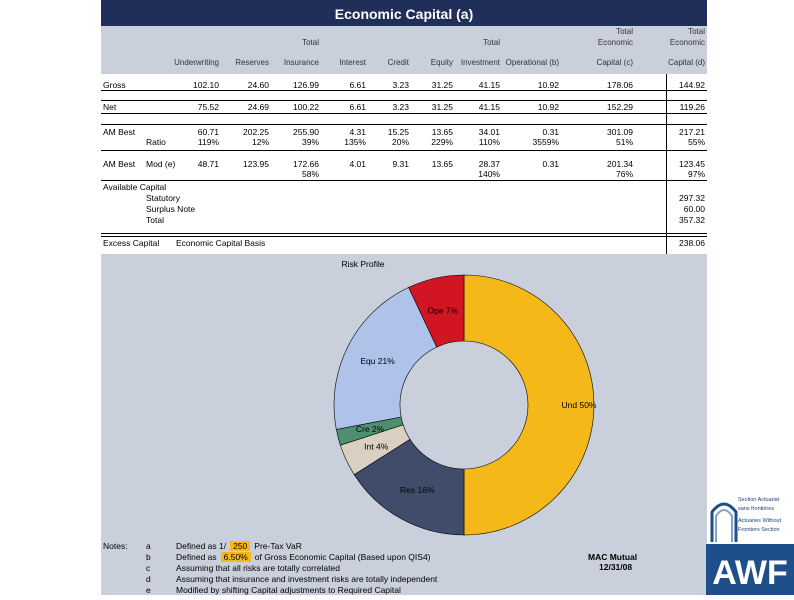 This screenshot has width=794, height=600. I want to click on column-header-ted-top2: Economic, so click(687, 42).